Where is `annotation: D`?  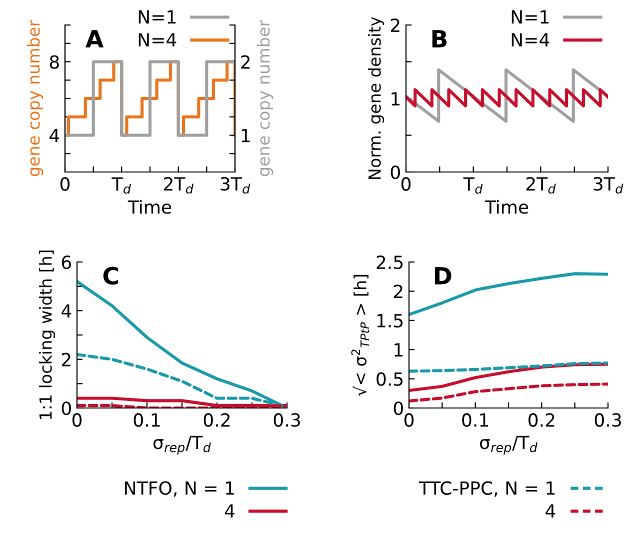
annotation: D is located at coordinates (443, 275).